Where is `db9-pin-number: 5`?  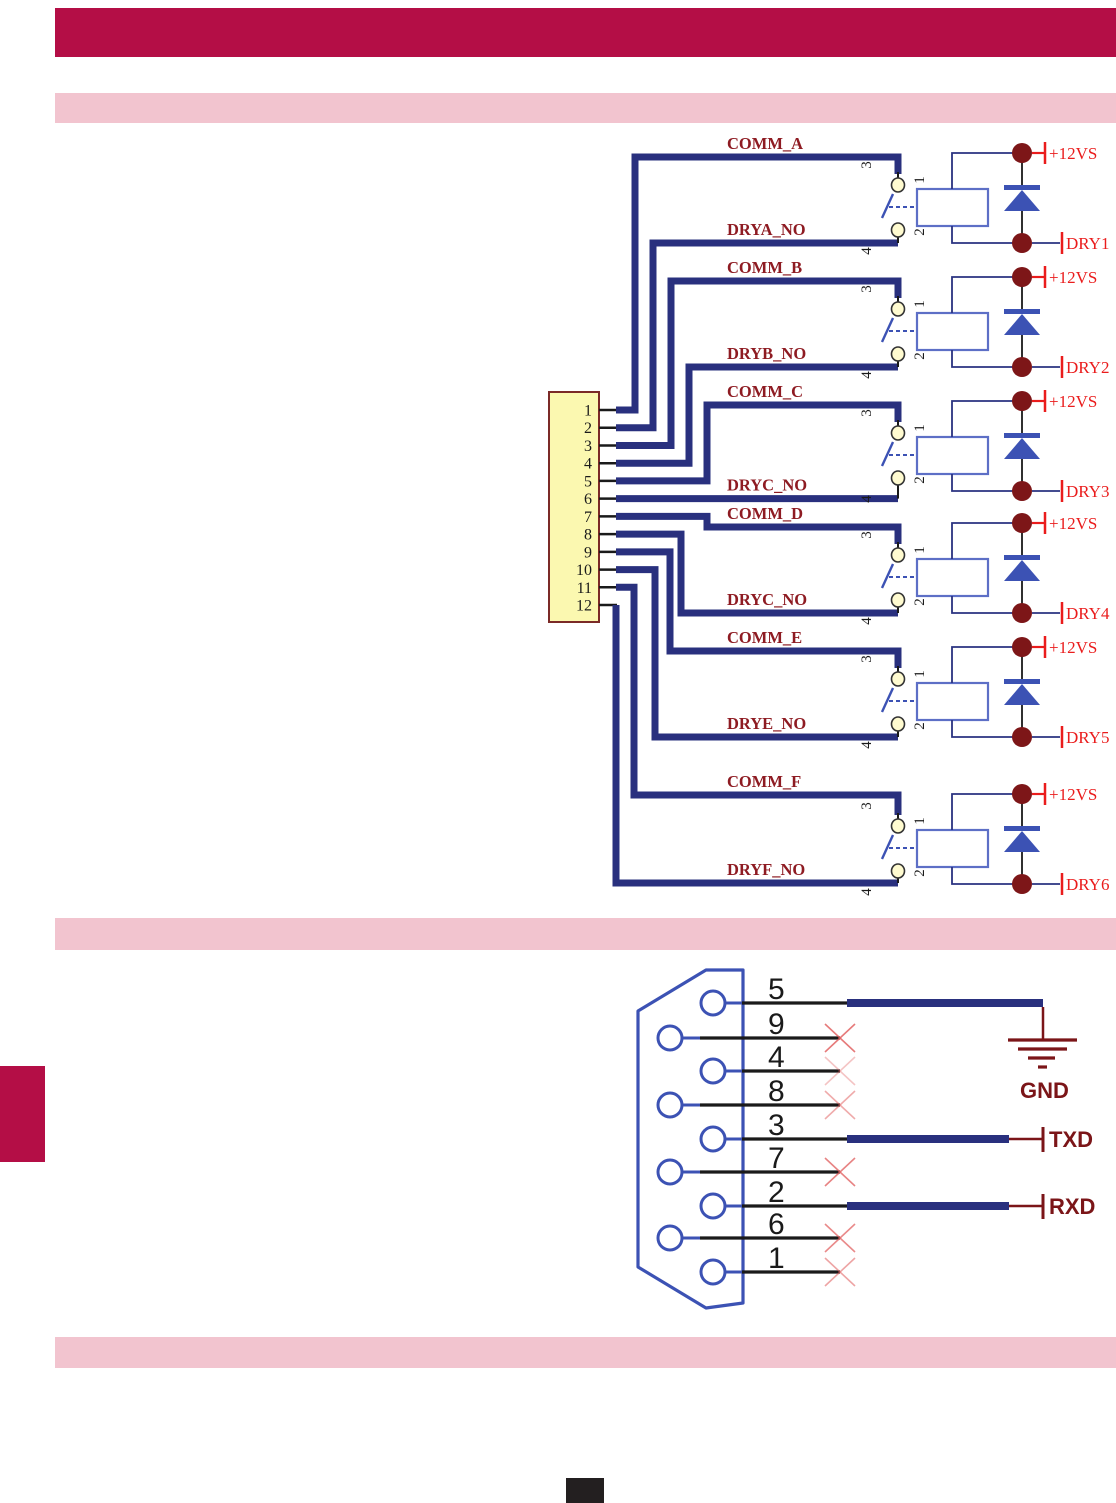 db9-pin-number: 5 is located at coordinates (776, 989).